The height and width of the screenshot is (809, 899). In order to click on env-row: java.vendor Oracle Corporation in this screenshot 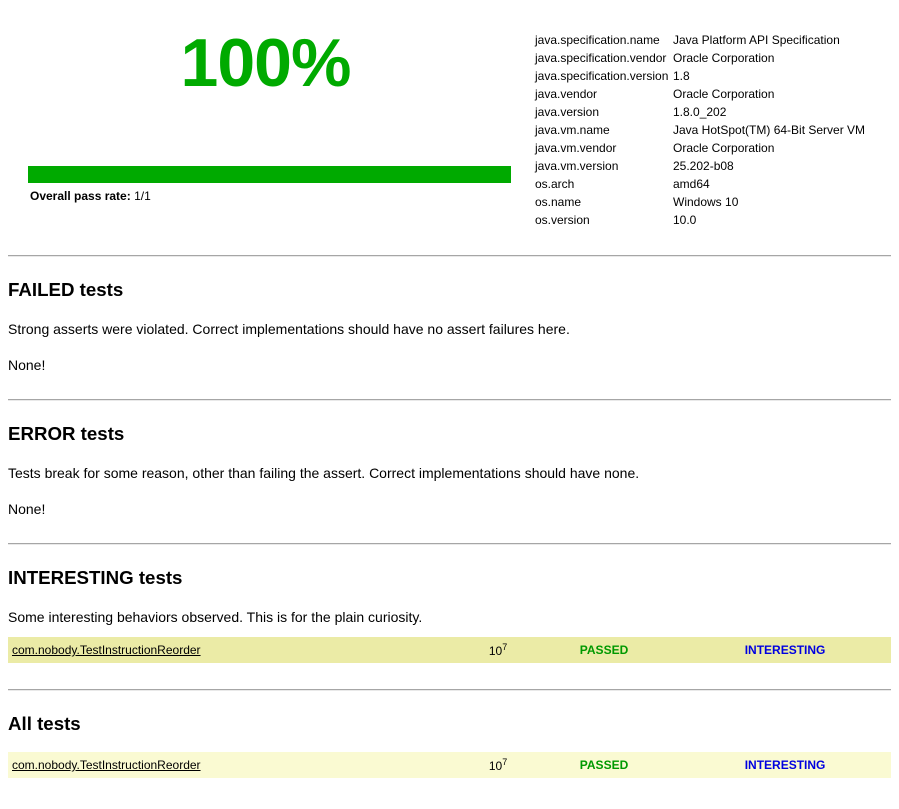, I will do `click(700, 94)`.